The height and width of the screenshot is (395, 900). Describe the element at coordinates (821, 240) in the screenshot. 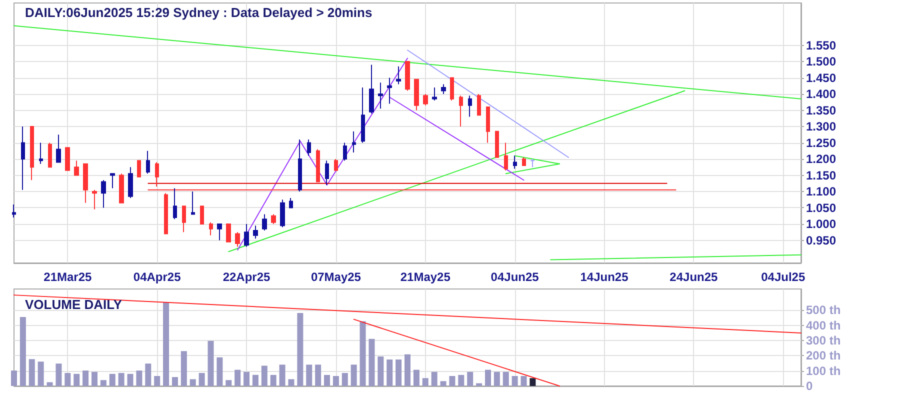

I see `y-tick-label: 0.950` at that location.